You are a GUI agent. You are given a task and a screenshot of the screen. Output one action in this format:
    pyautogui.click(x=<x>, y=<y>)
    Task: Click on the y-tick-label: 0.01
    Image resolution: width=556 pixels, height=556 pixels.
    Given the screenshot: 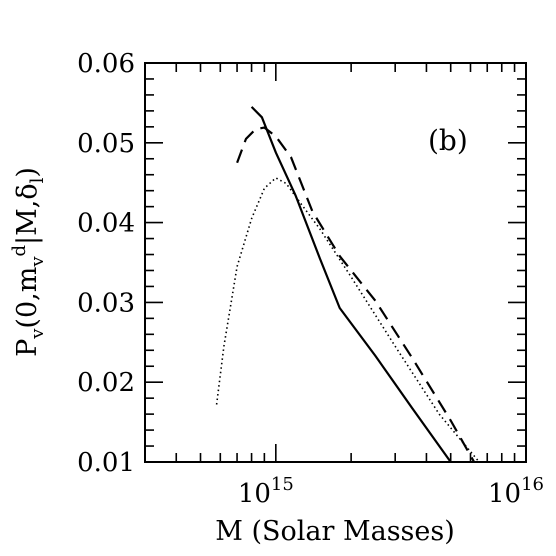 What is the action you would take?
    pyautogui.click(x=106, y=463)
    